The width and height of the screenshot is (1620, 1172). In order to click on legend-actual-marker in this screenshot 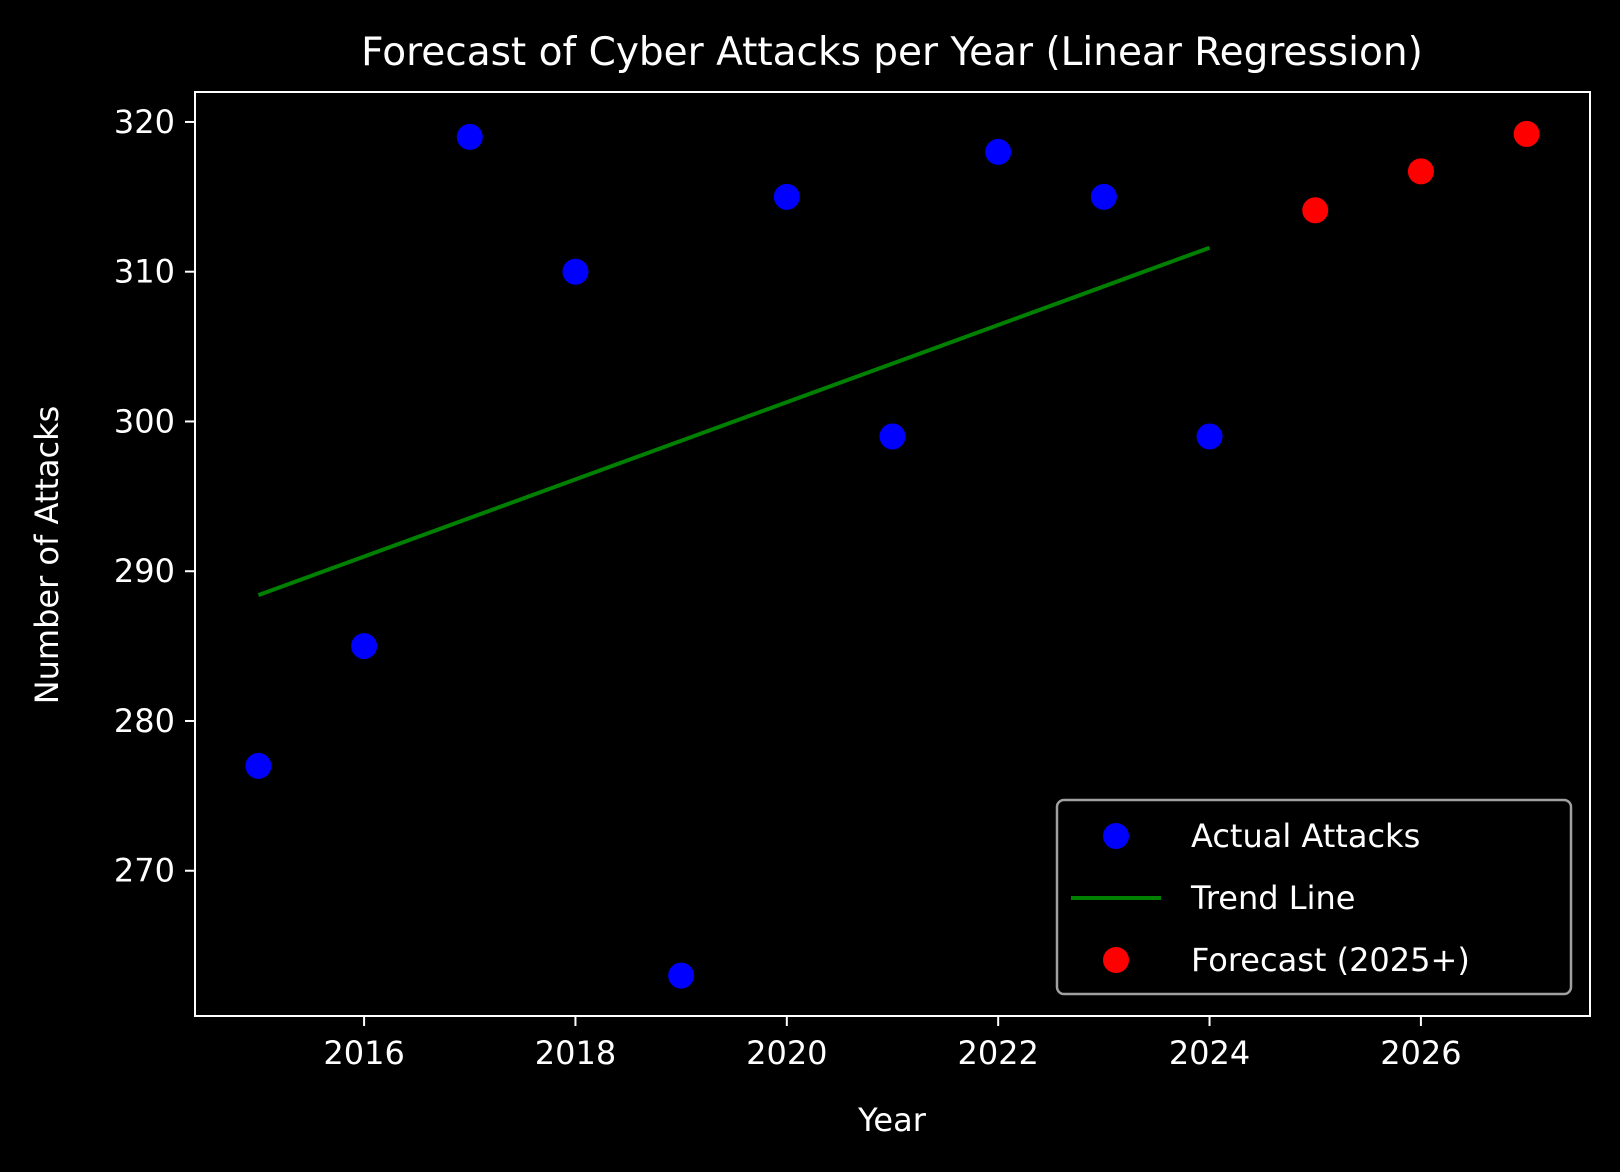, I will do `click(1116, 836)`.